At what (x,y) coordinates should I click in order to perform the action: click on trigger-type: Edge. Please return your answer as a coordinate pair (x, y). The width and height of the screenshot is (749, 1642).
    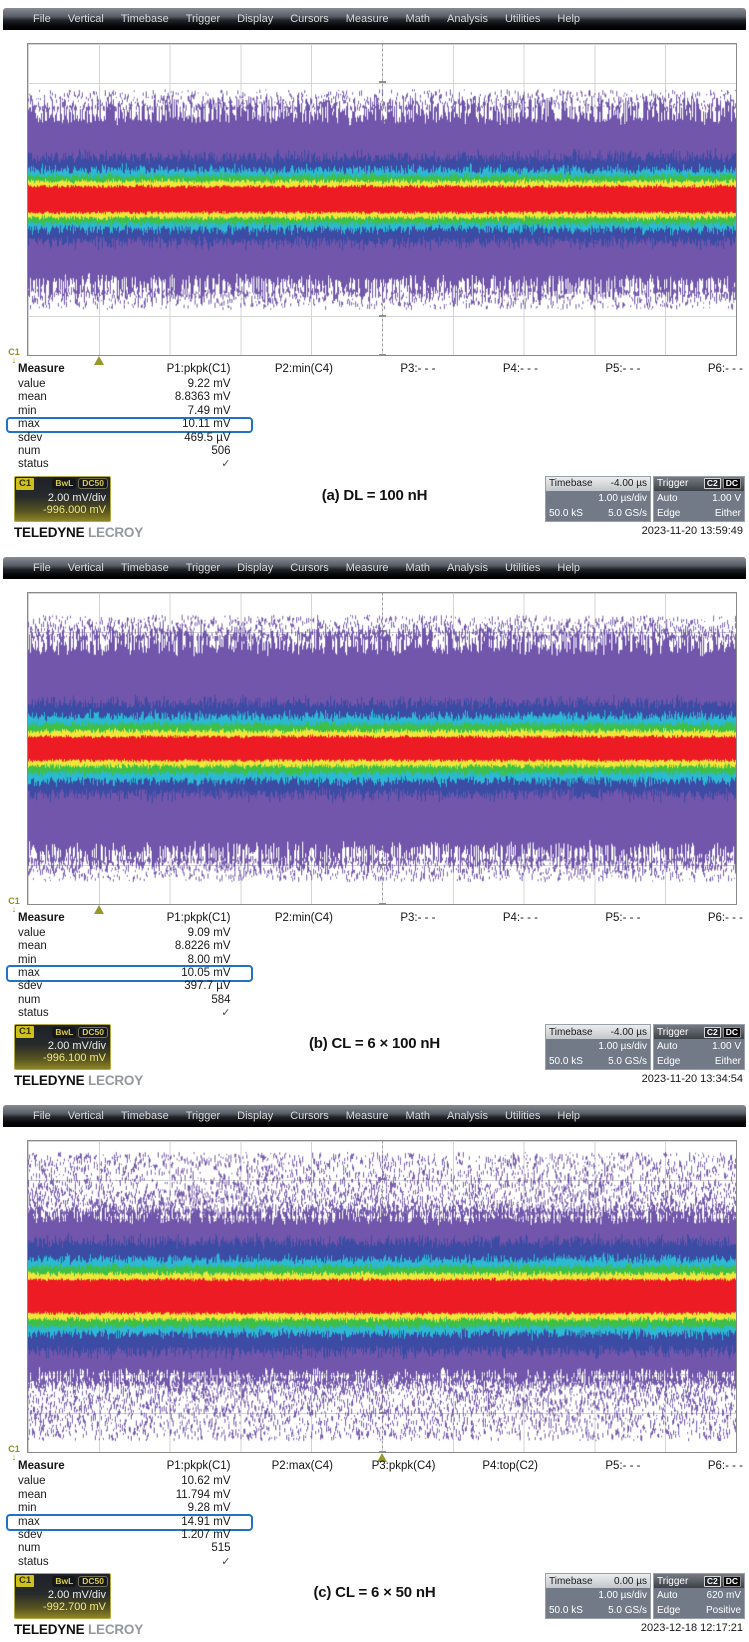
    Looking at the image, I should click on (669, 1062).